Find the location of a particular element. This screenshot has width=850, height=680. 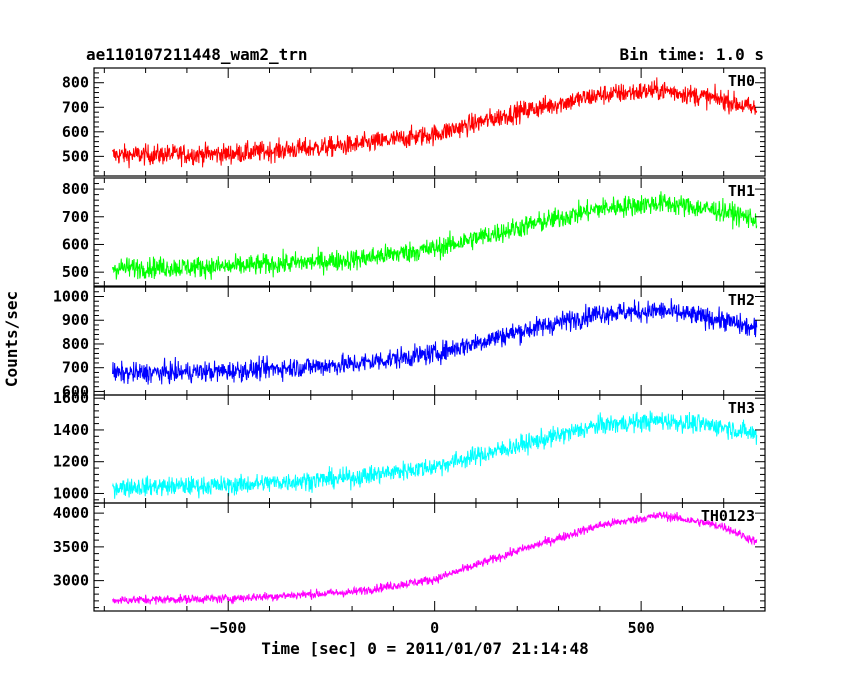

series-label: TH0123 is located at coordinates (728, 516).